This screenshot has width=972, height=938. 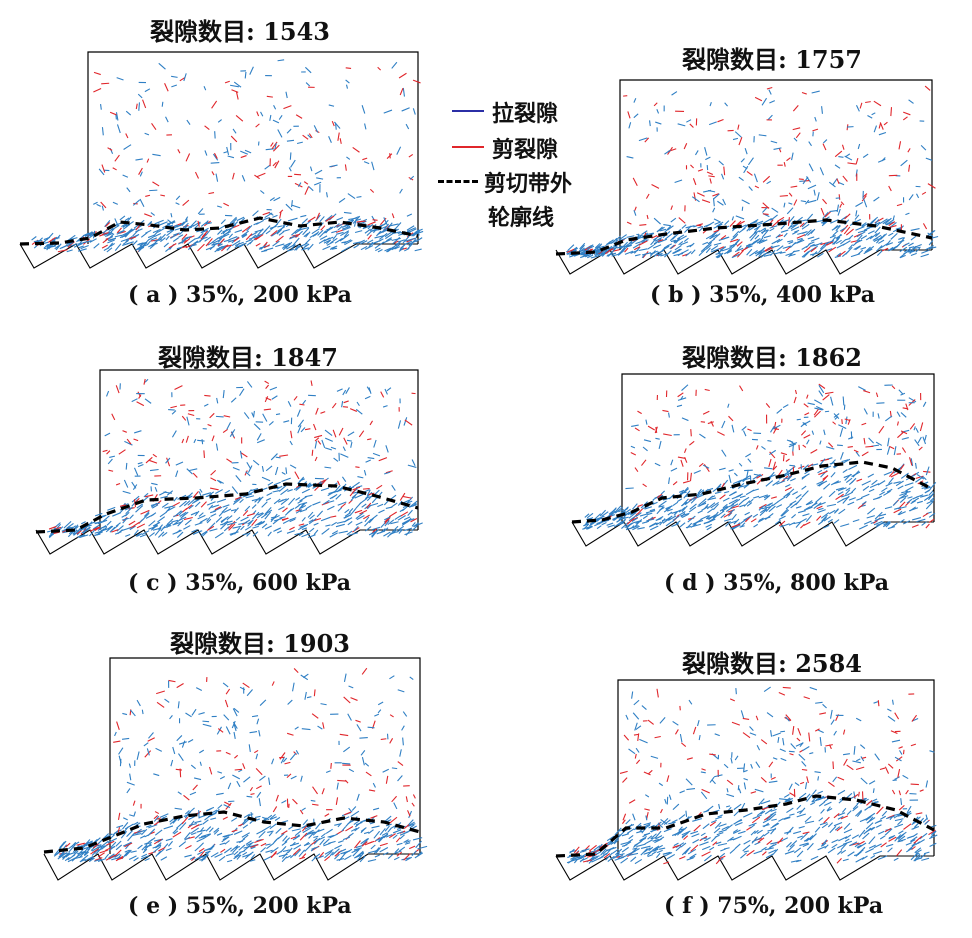 I want to click on legend-boundary-label-1: 剪切带外, so click(x=528, y=184).